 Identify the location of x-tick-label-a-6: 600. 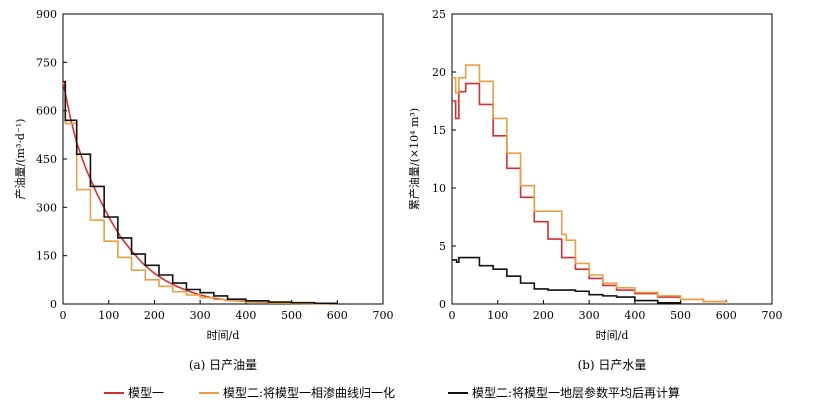
(337, 315).